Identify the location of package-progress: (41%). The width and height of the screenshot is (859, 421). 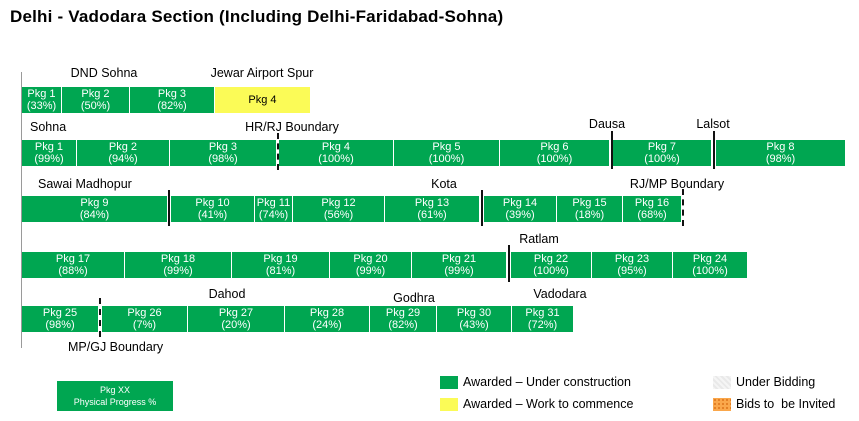
(212, 215).